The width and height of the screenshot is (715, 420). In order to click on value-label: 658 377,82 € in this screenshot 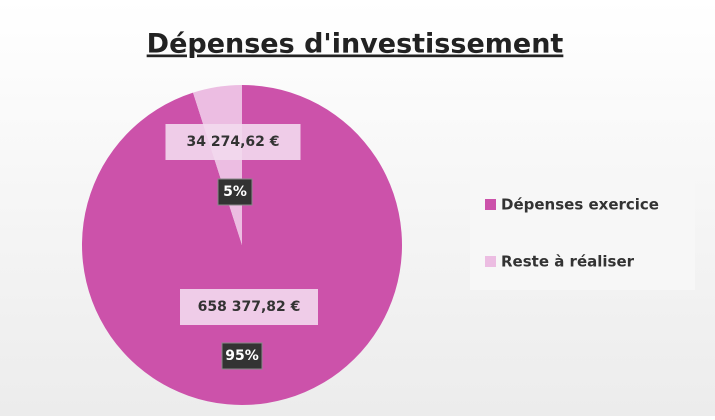, I will do `click(249, 307)`.